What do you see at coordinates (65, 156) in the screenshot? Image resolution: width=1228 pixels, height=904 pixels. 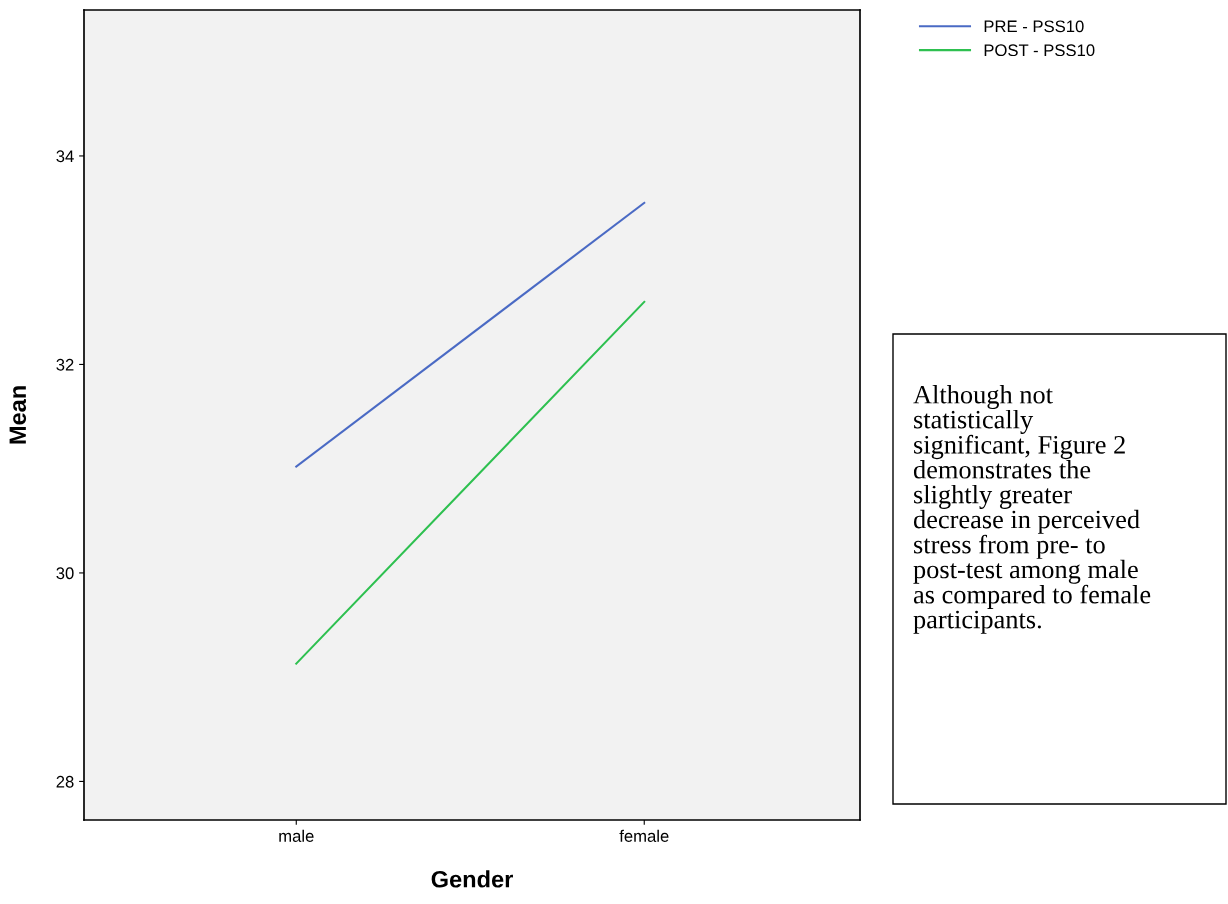 I see `y-tick-label: 34` at bounding box center [65, 156].